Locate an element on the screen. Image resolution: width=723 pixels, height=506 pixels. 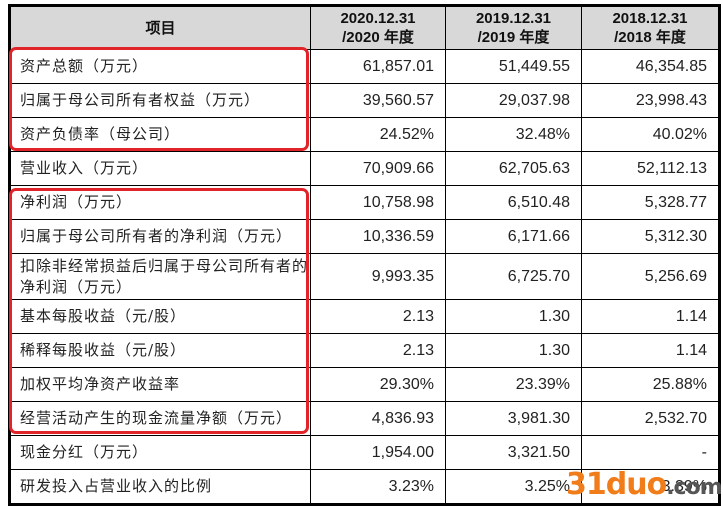
cell-2020: 10,336.59 is located at coordinates (378, 236).